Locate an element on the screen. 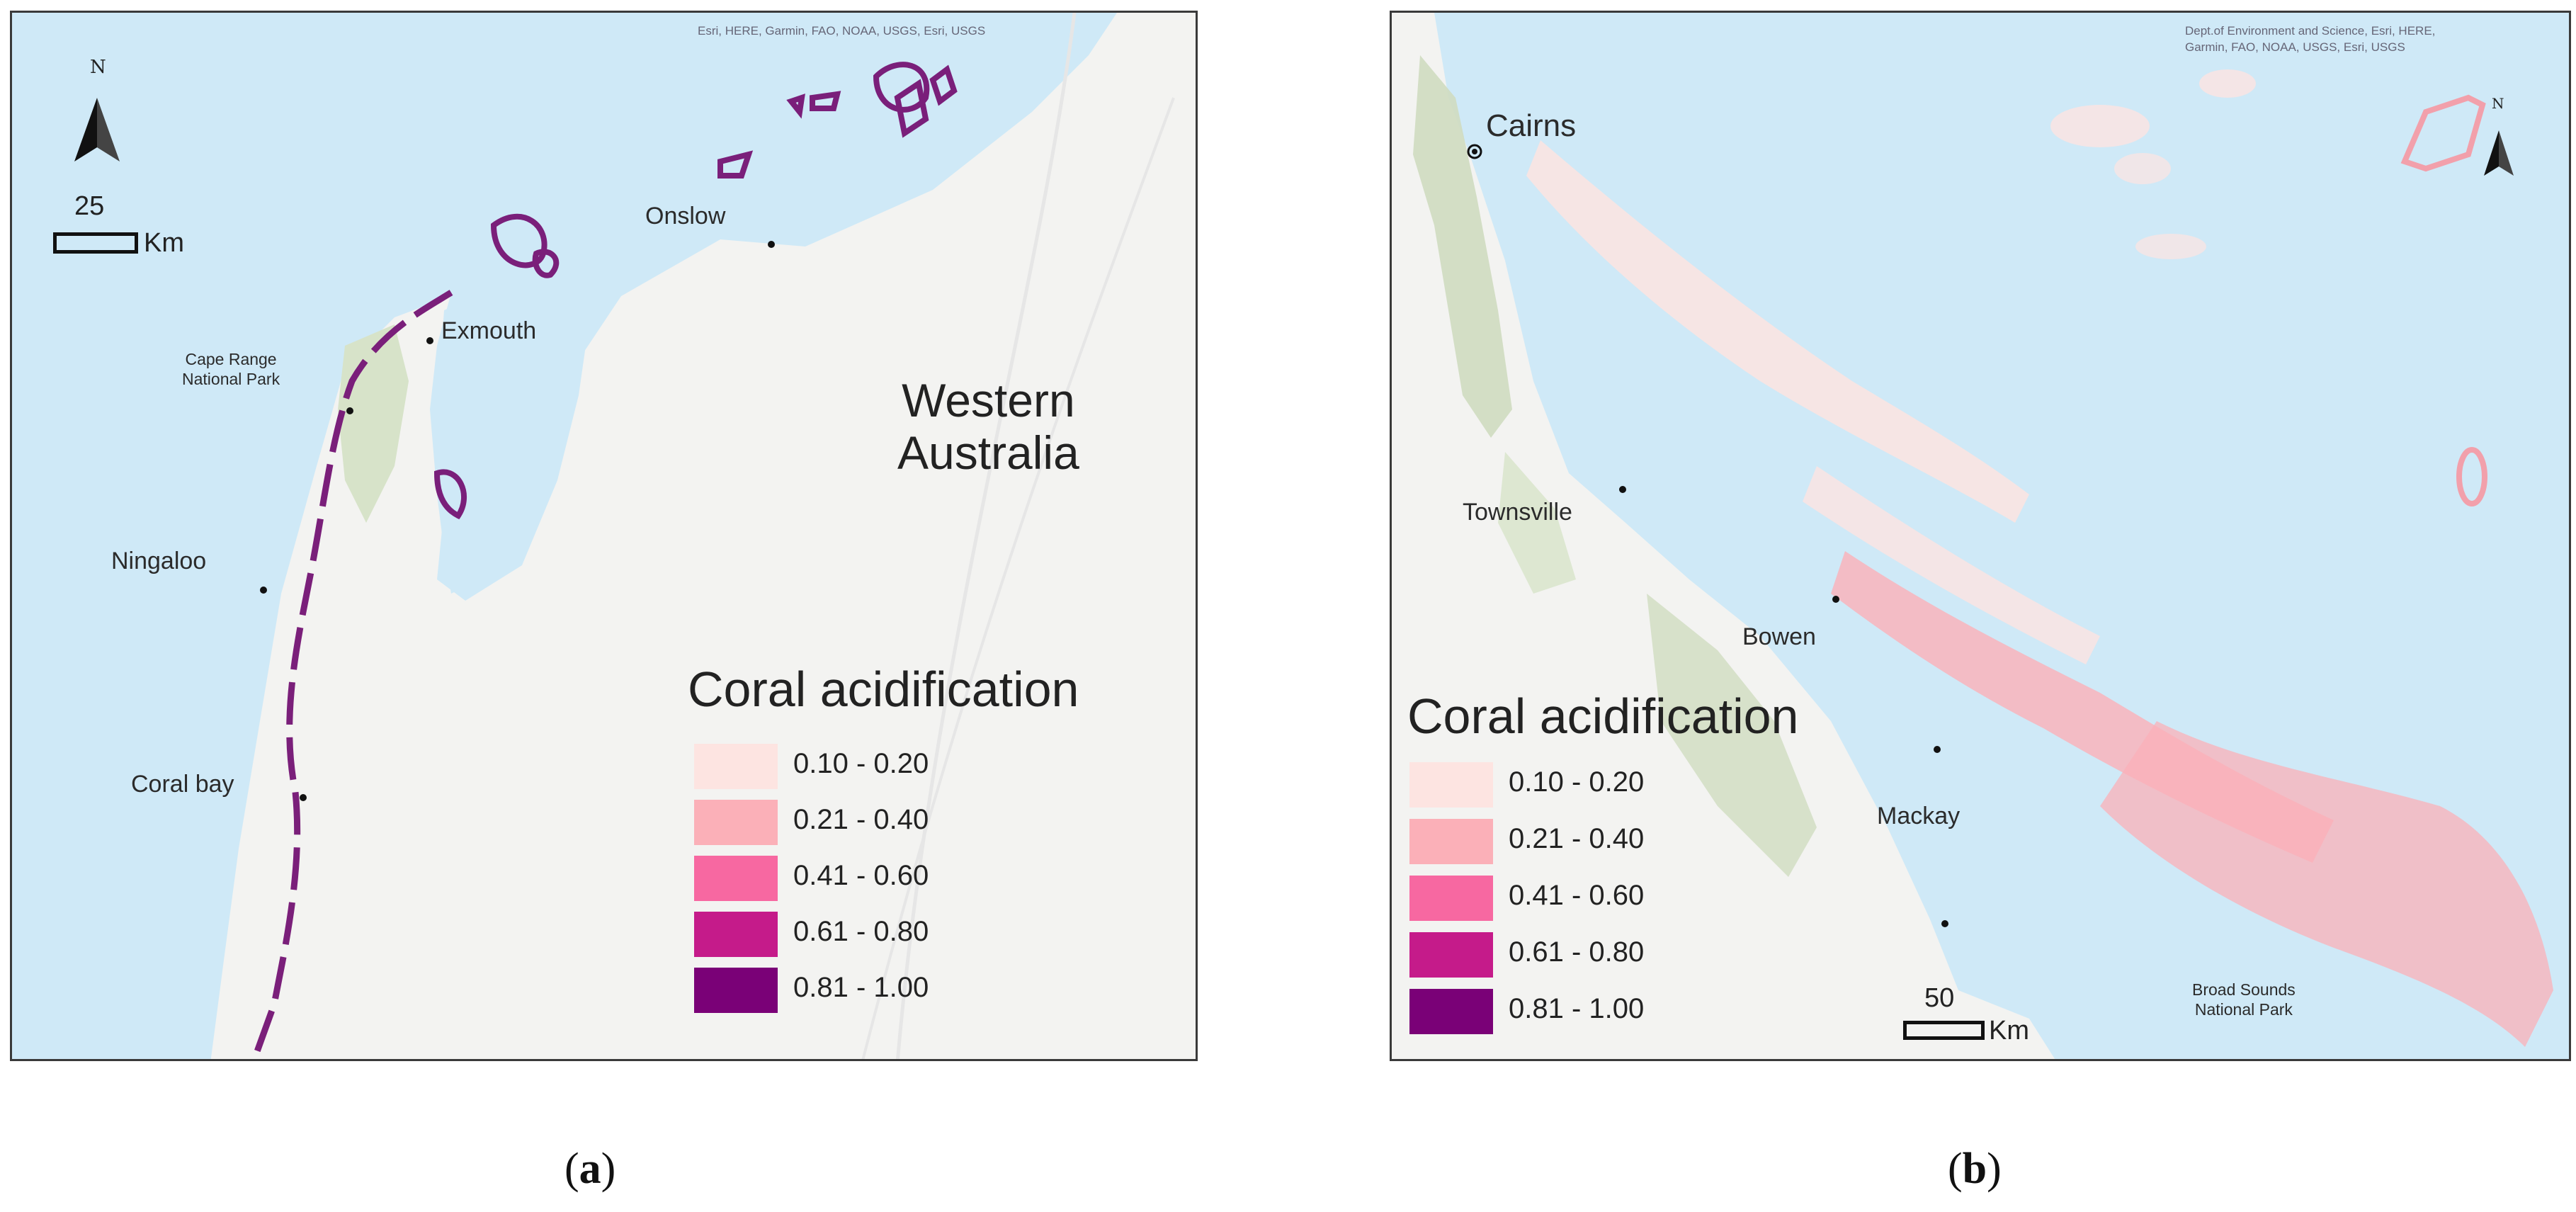 This screenshot has height=1212, width=2576. north-label-b: N is located at coordinates (2498, 104).